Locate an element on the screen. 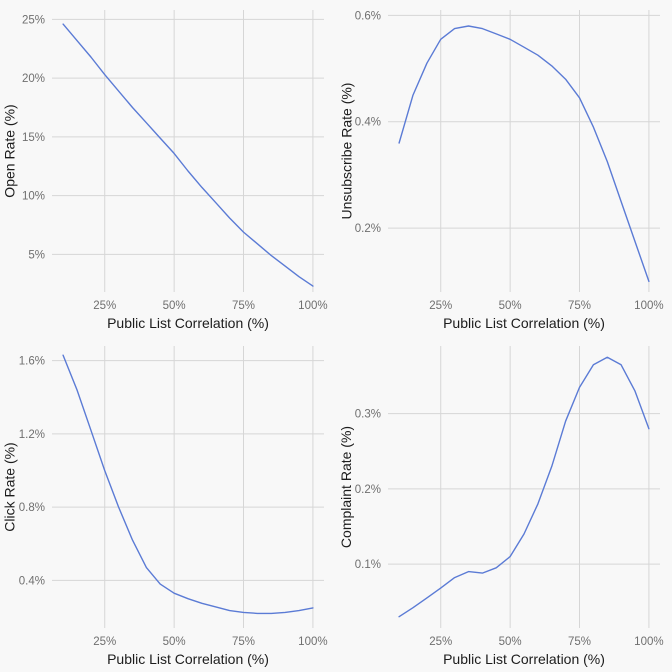 The image size is (672, 672). y-tick-label: 0.8% is located at coordinates (32, 508).